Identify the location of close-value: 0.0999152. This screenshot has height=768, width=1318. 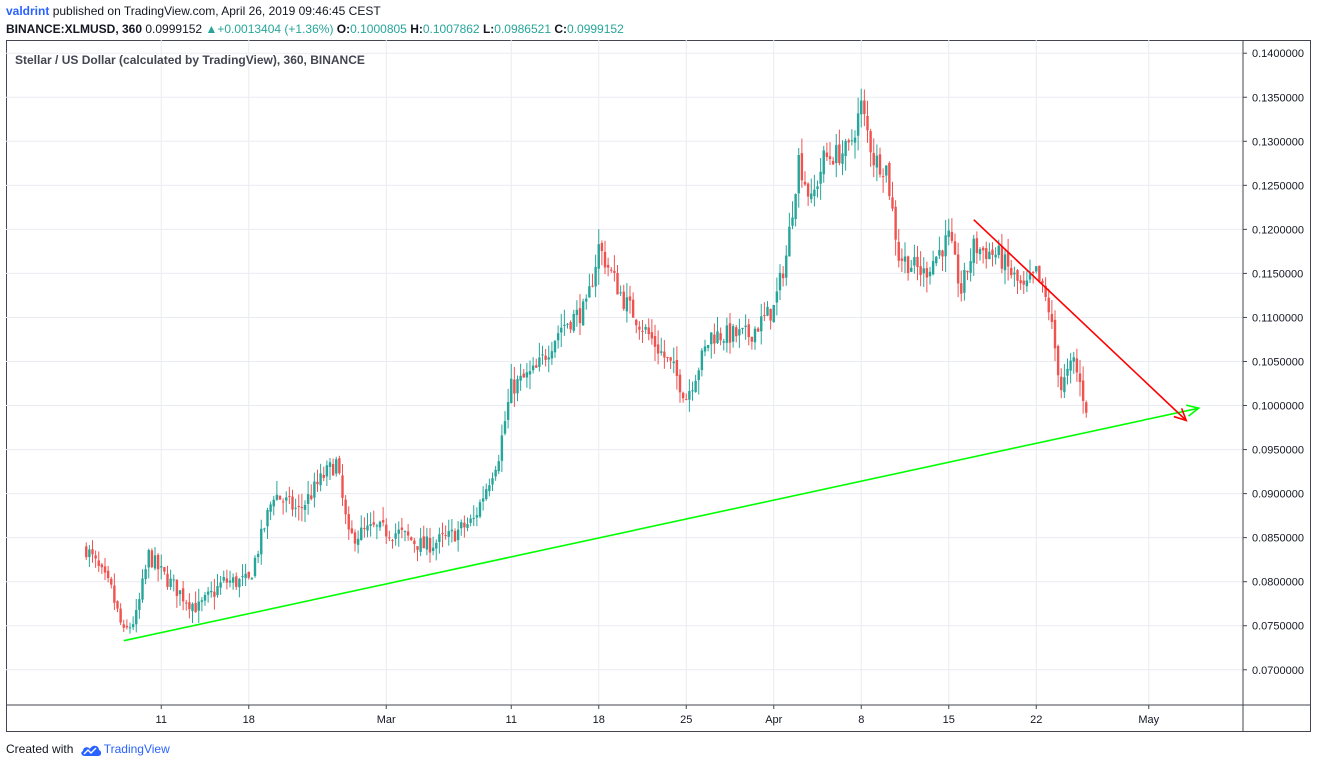
(595, 29).